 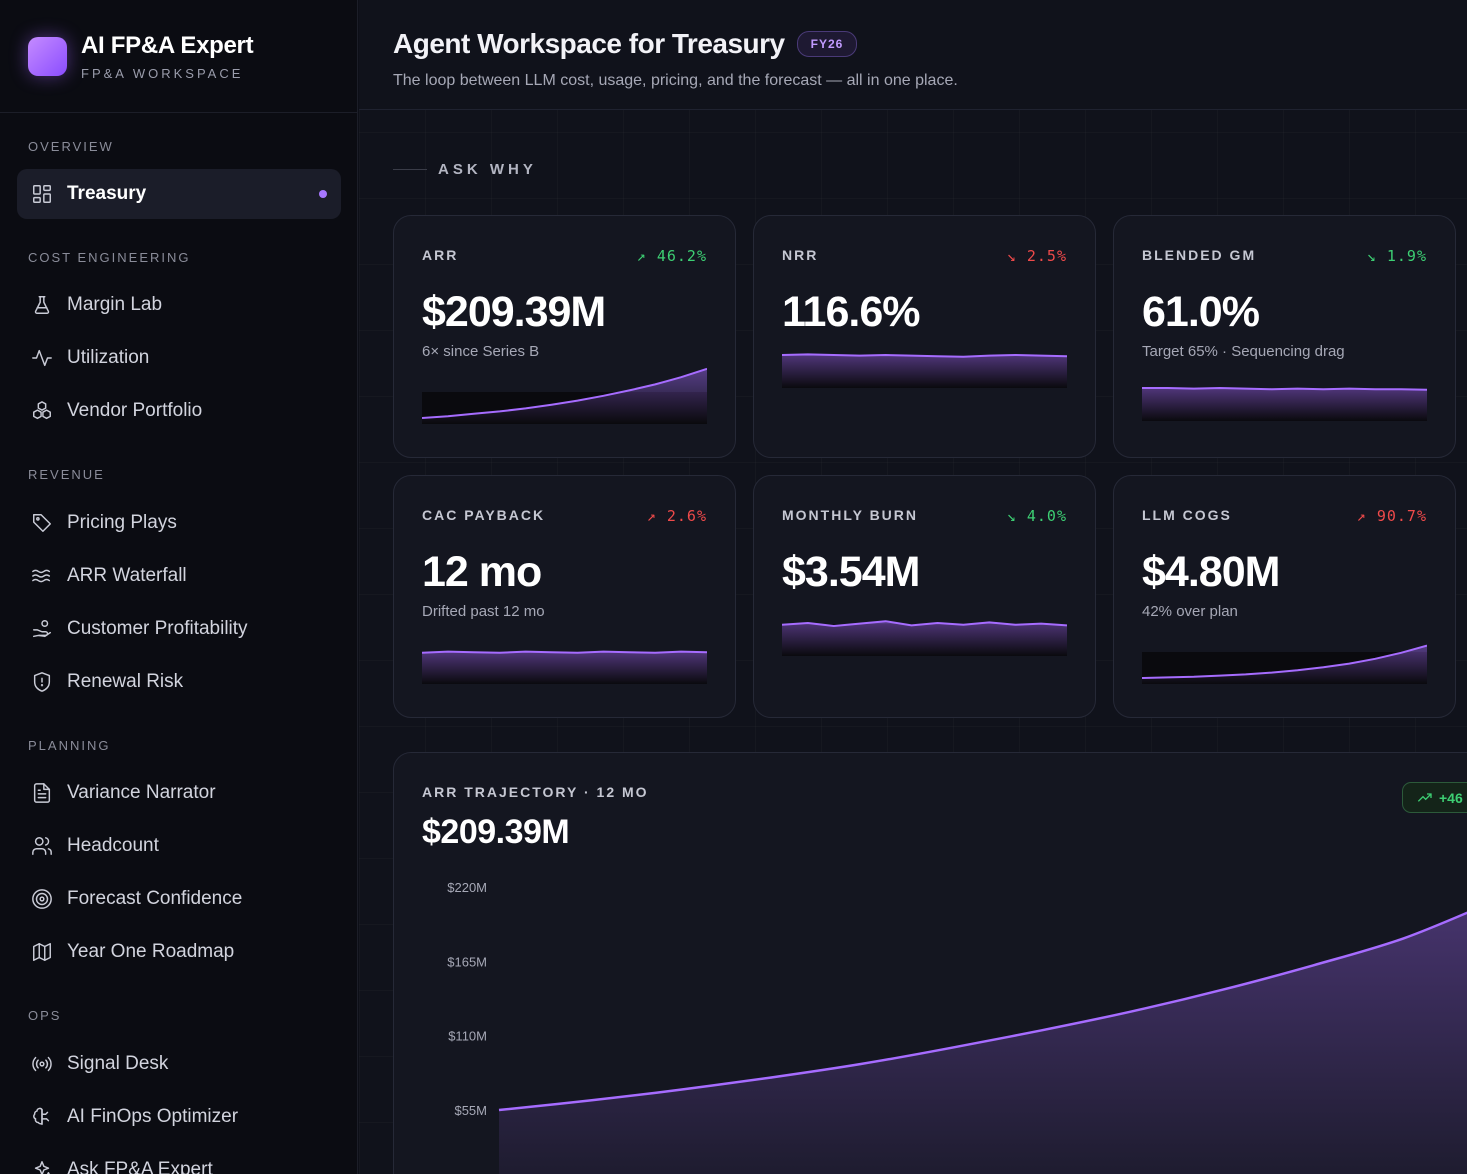 What do you see at coordinates (496, 832) in the screenshot?
I see `chart-headline-value: $209.39M` at bounding box center [496, 832].